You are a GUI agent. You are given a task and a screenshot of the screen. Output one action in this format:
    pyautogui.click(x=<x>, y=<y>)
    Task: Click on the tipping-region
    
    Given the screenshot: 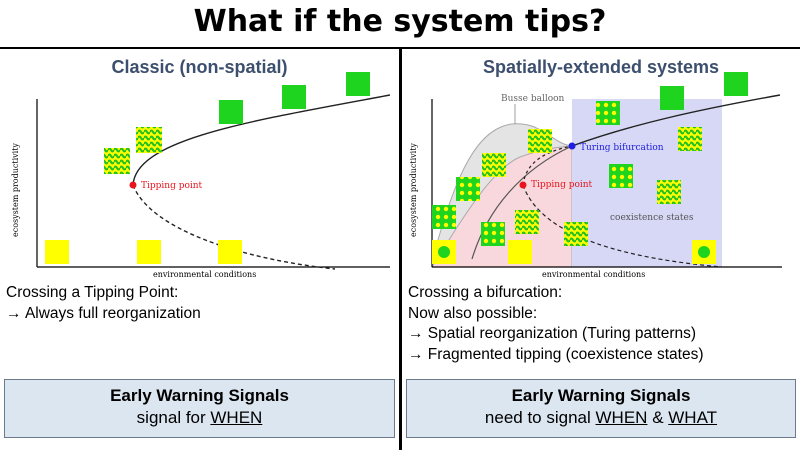 What is the action you would take?
    pyautogui.click(x=502, y=206)
    